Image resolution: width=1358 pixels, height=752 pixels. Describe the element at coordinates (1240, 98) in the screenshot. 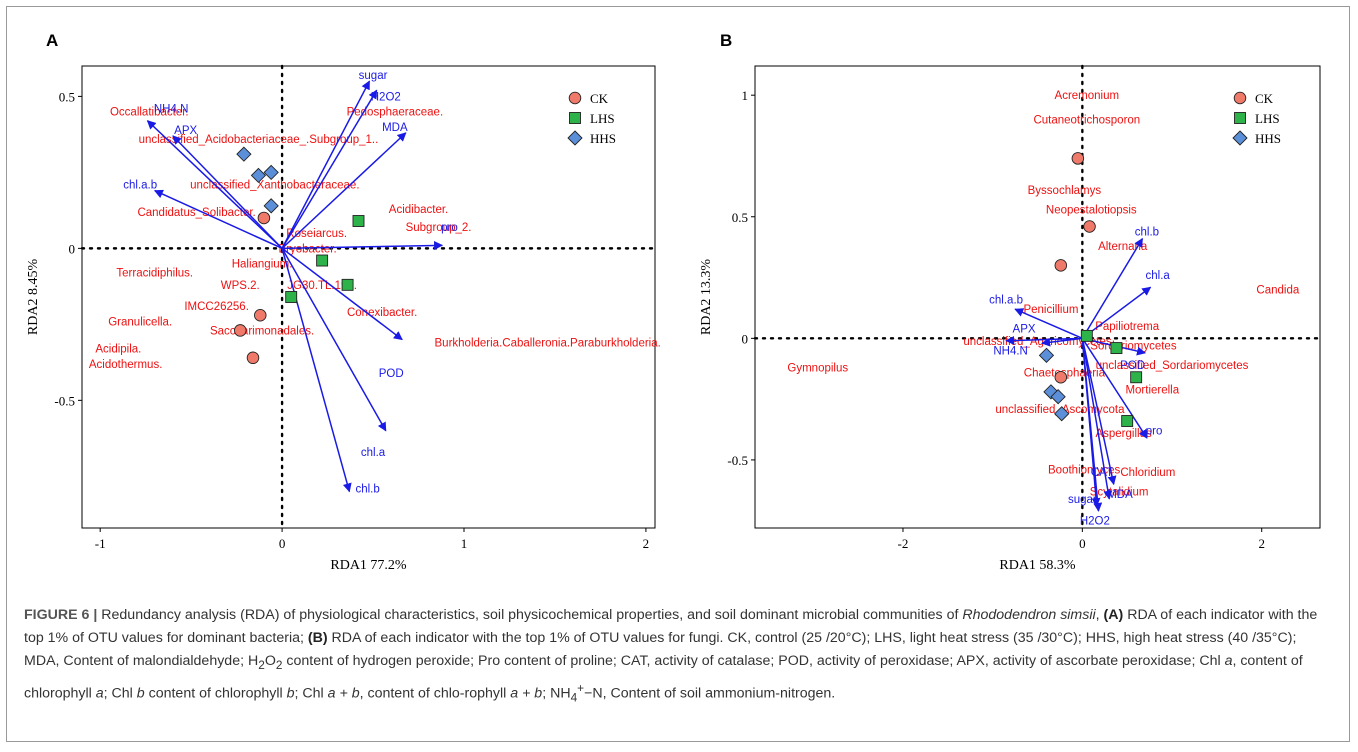

I see `legend-marker-ck` at that location.